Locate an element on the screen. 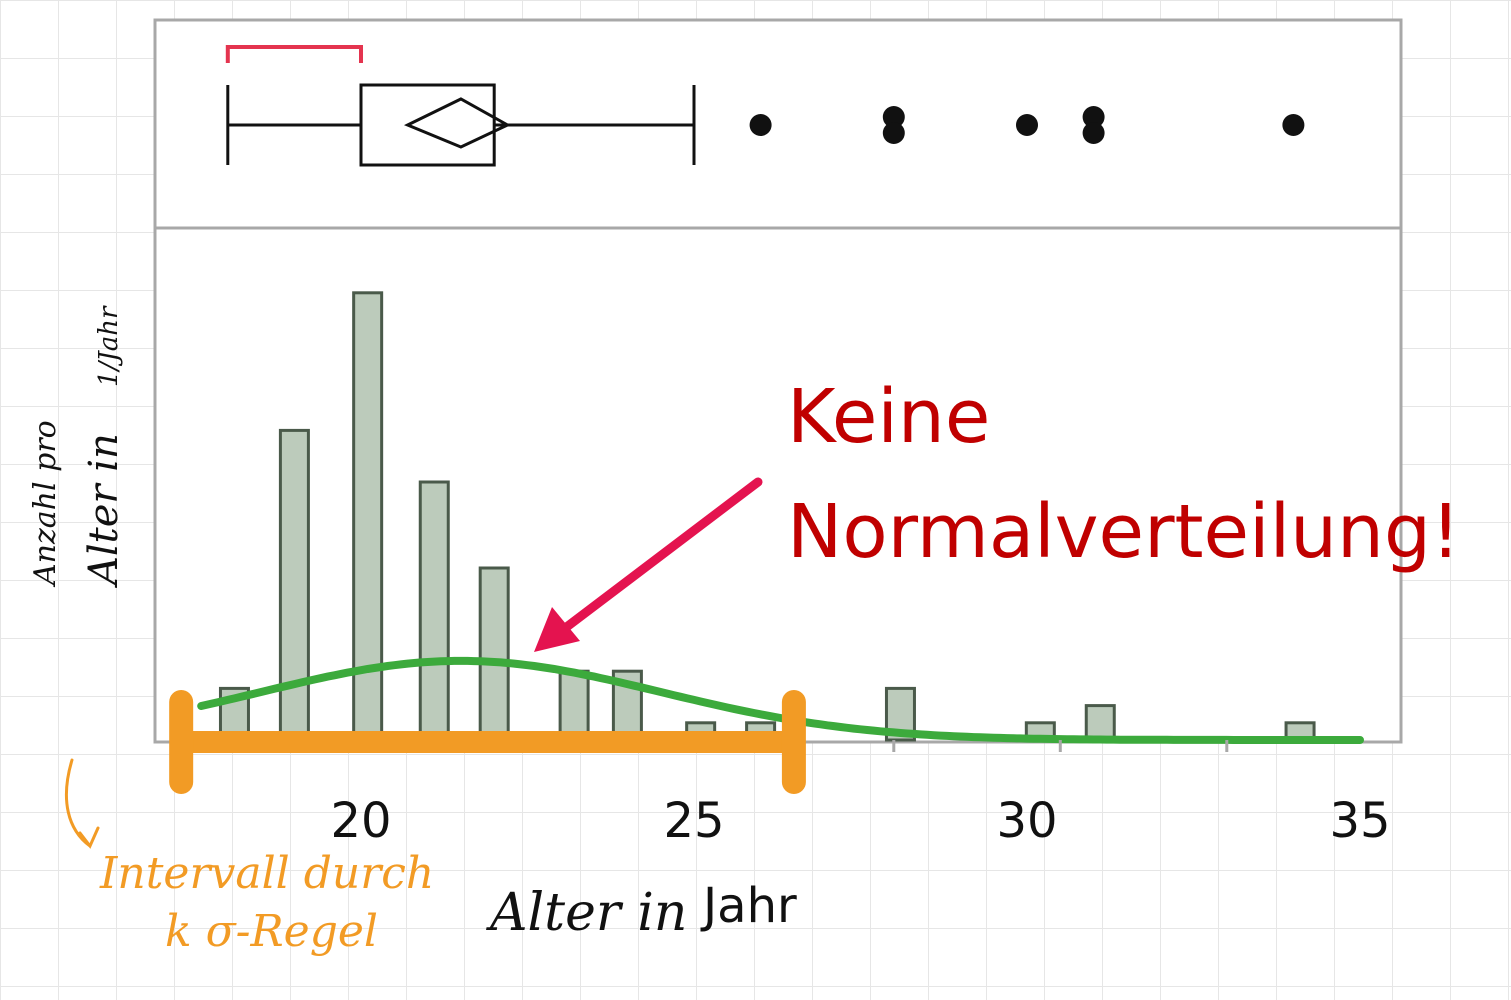  callout-line-2: Normalverteilung! is located at coordinates (1124, 532).